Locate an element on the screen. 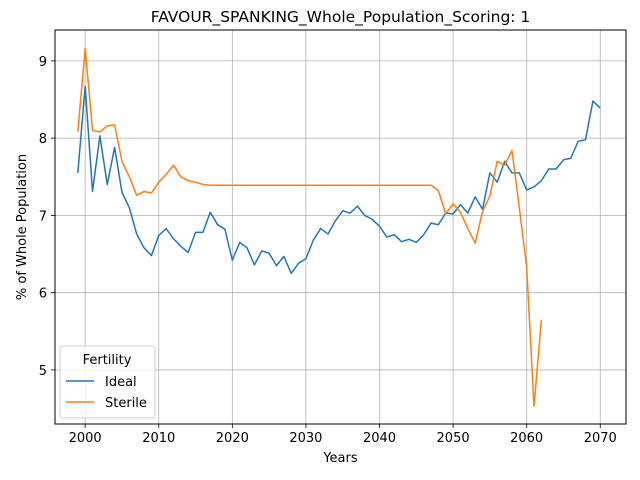 The image size is (640, 480). x-tick-label: 2060 is located at coordinates (526, 438).